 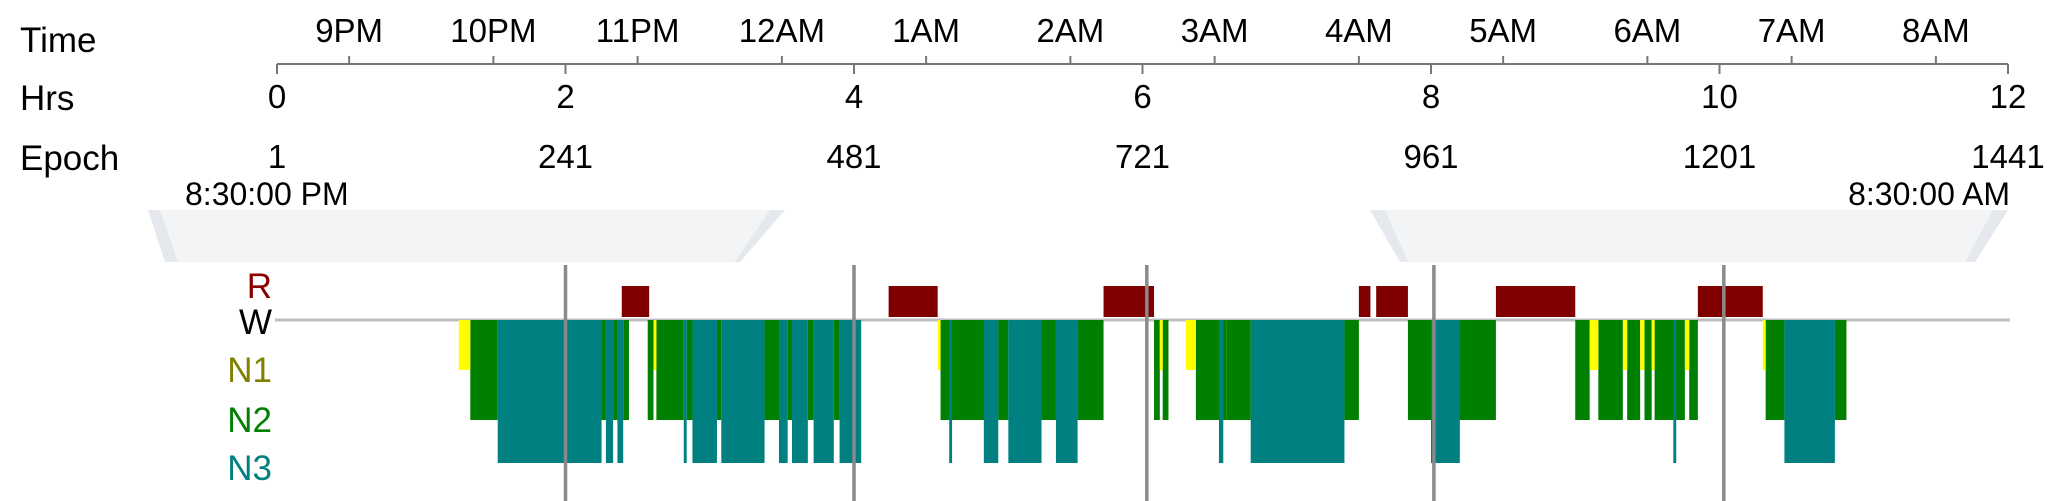 What do you see at coordinates (1070, 30) in the screenshot?
I see `time-tick-label: 2AM` at bounding box center [1070, 30].